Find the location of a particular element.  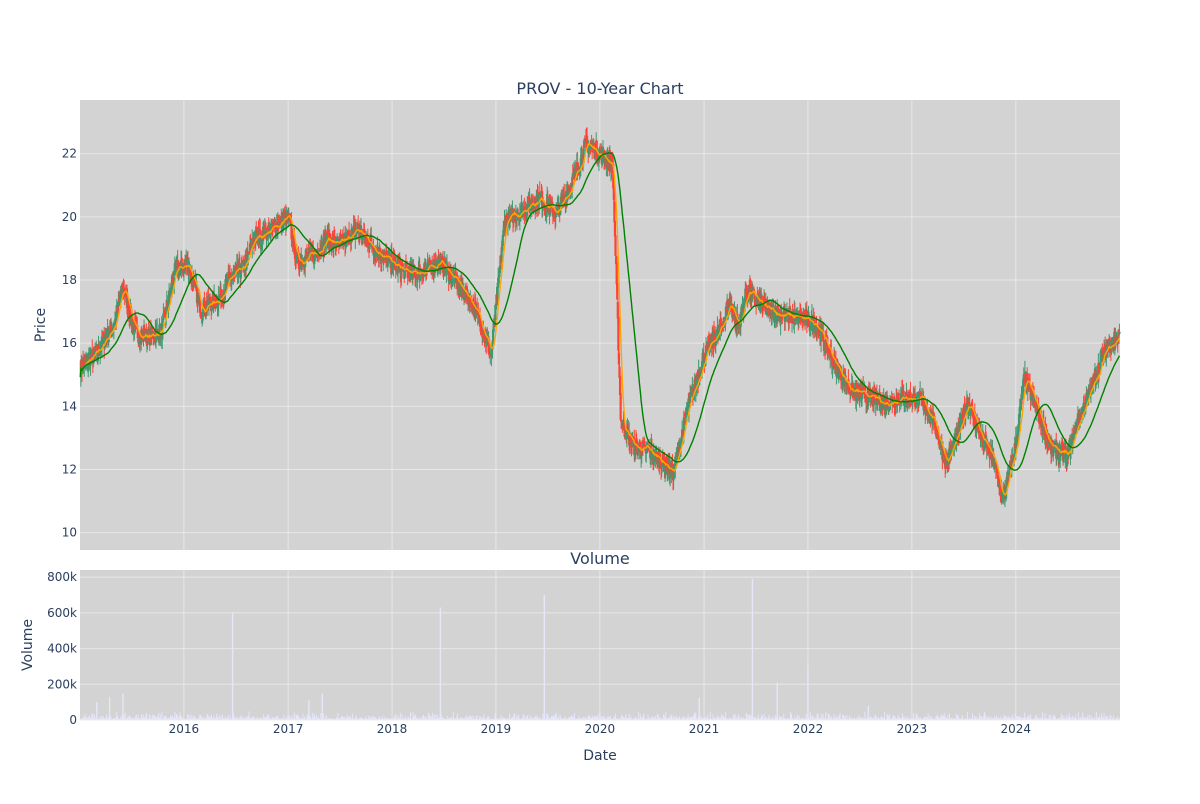

volume-spike-bar is located at coordinates (777, 701).